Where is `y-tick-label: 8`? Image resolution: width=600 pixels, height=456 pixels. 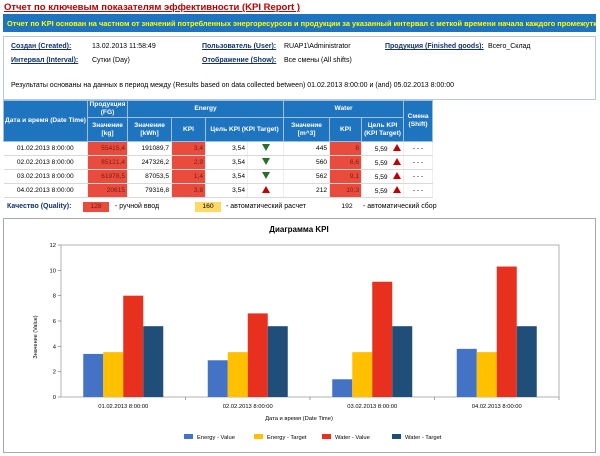 y-tick-label: 8 is located at coordinates (54, 297).